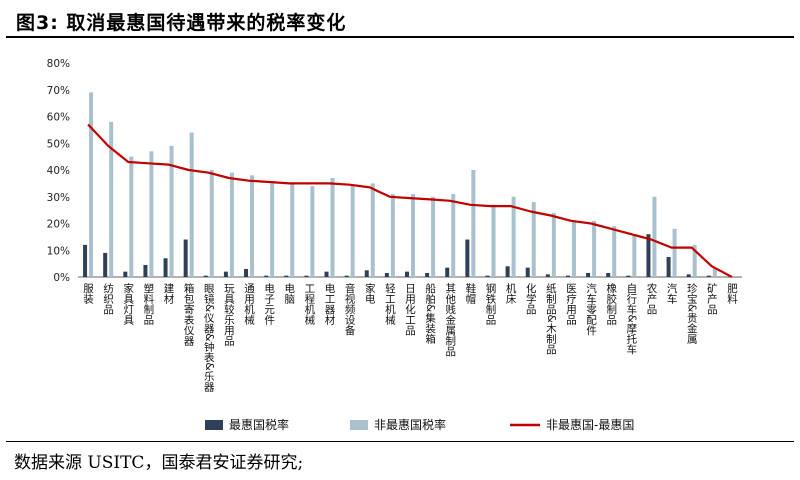 The image size is (800, 480). Describe the element at coordinates (58, 144) in the screenshot. I see `y-tick-label: 50%` at that location.